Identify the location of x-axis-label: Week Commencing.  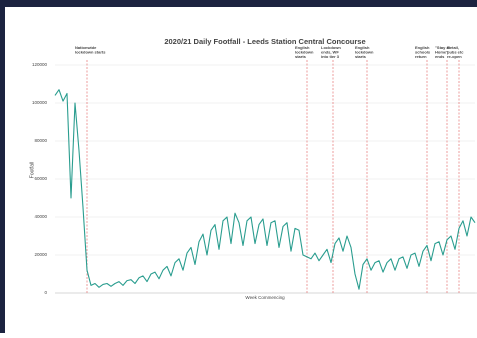
(265, 297).